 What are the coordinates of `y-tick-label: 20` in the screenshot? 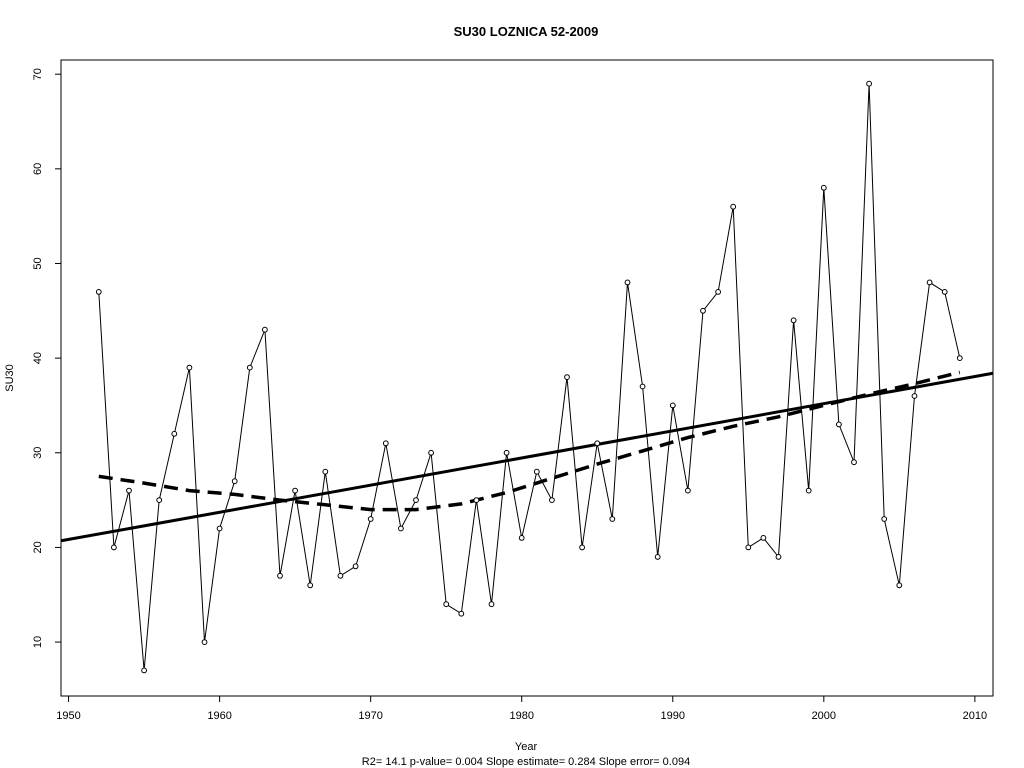 It's located at (38, 547).